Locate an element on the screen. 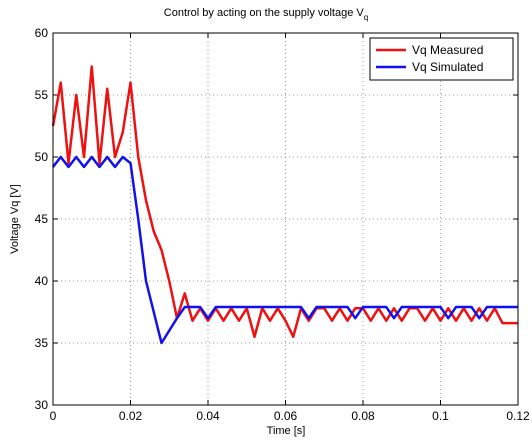  x-tick-label: 0.08 is located at coordinates (363, 416).